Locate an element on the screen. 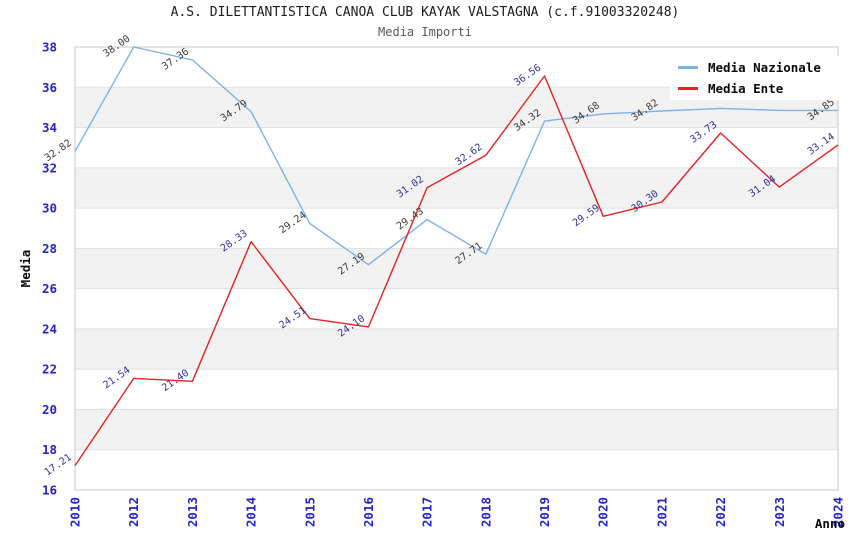  y-tick-label: 24 is located at coordinates (49, 328).